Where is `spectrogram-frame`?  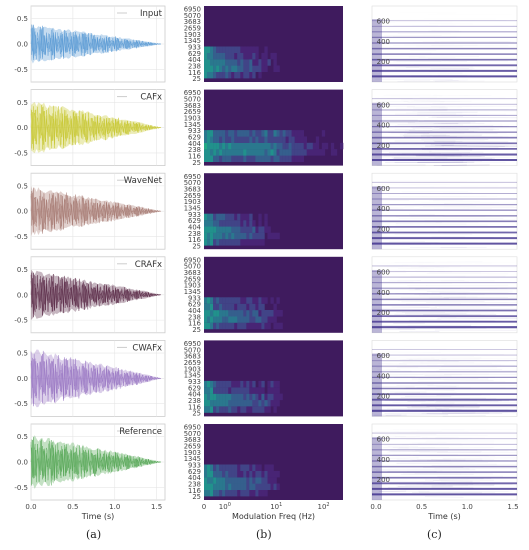
spectrogram-frame is located at coordinates (444, 211).